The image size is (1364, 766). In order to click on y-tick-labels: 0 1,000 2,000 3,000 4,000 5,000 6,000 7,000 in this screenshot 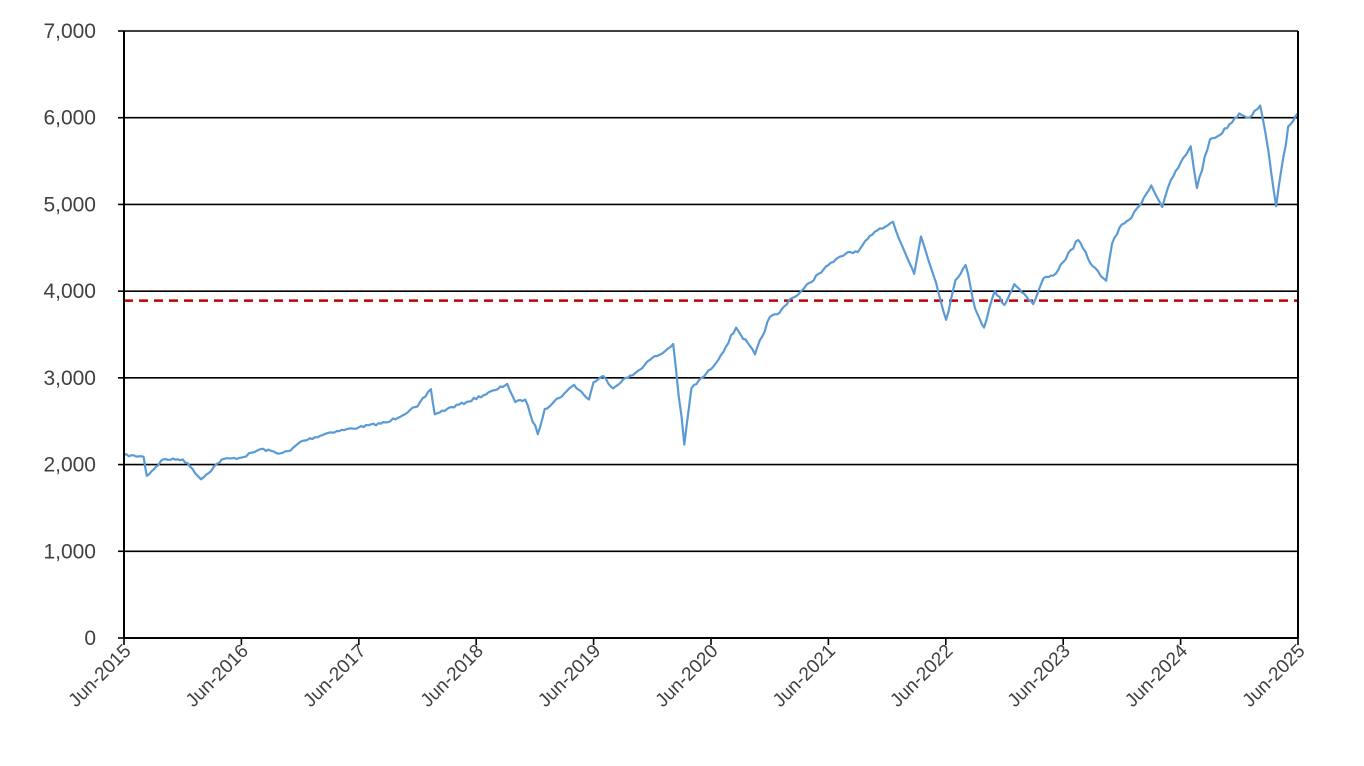, I will do `click(69, 335)`.